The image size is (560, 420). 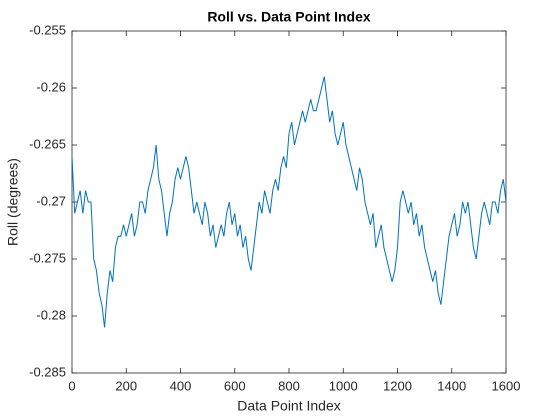 What do you see at coordinates (343, 385) in the screenshot?
I see `x-tick-label: 1000` at bounding box center [343, 385].